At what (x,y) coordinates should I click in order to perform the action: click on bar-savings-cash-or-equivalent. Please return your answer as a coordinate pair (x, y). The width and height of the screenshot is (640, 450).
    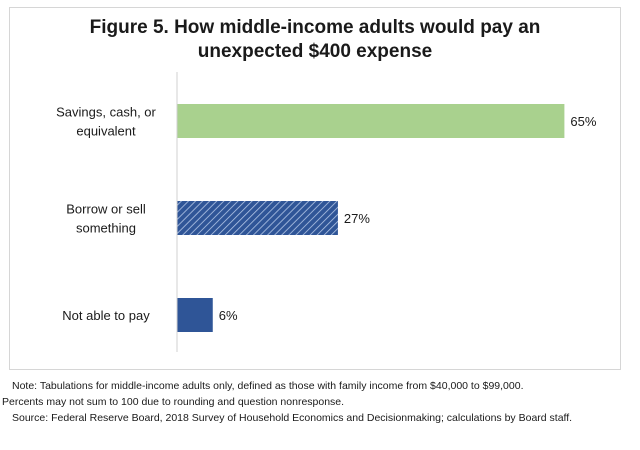
    Looking at the image, I should click on (371, 121).